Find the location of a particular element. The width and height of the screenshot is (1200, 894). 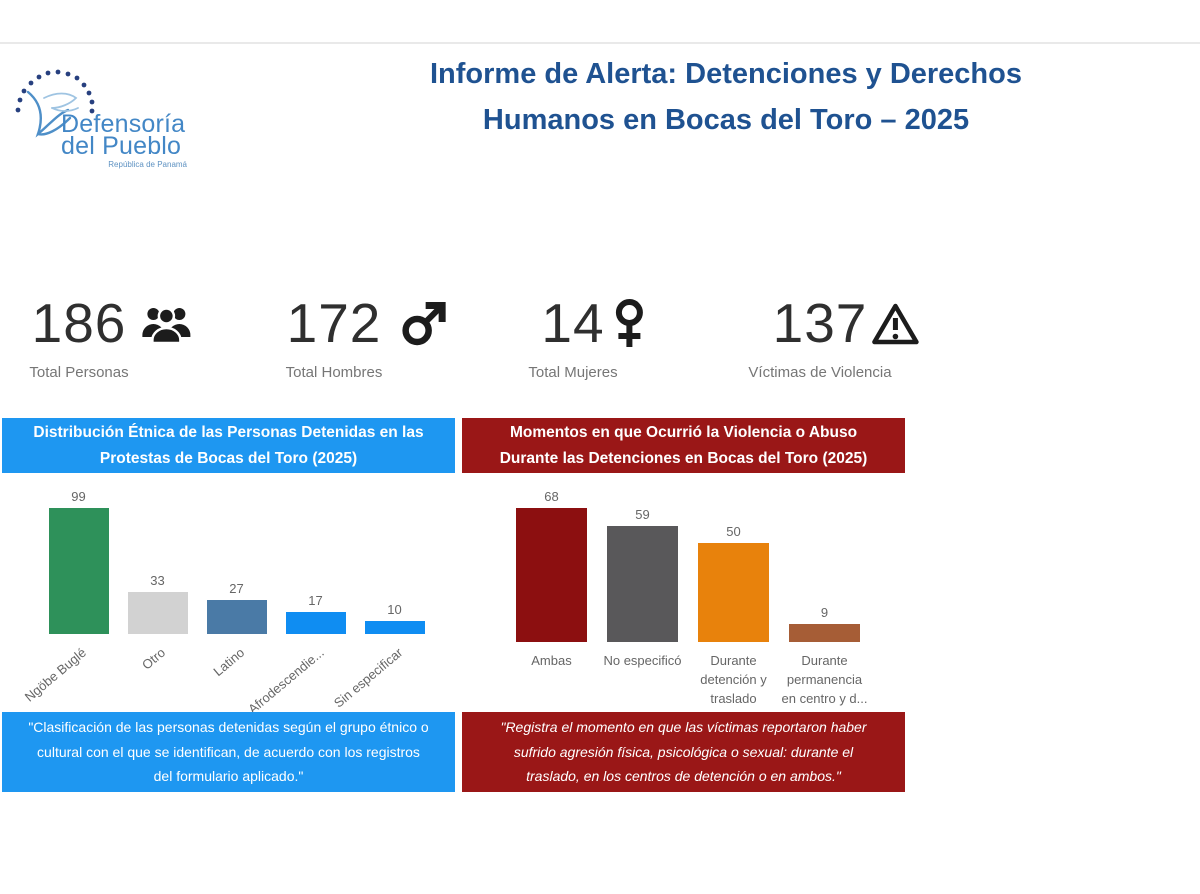

kpi-victimas-violencia: 137 Víctimas de Violencia is located at coordinates (833, 338).